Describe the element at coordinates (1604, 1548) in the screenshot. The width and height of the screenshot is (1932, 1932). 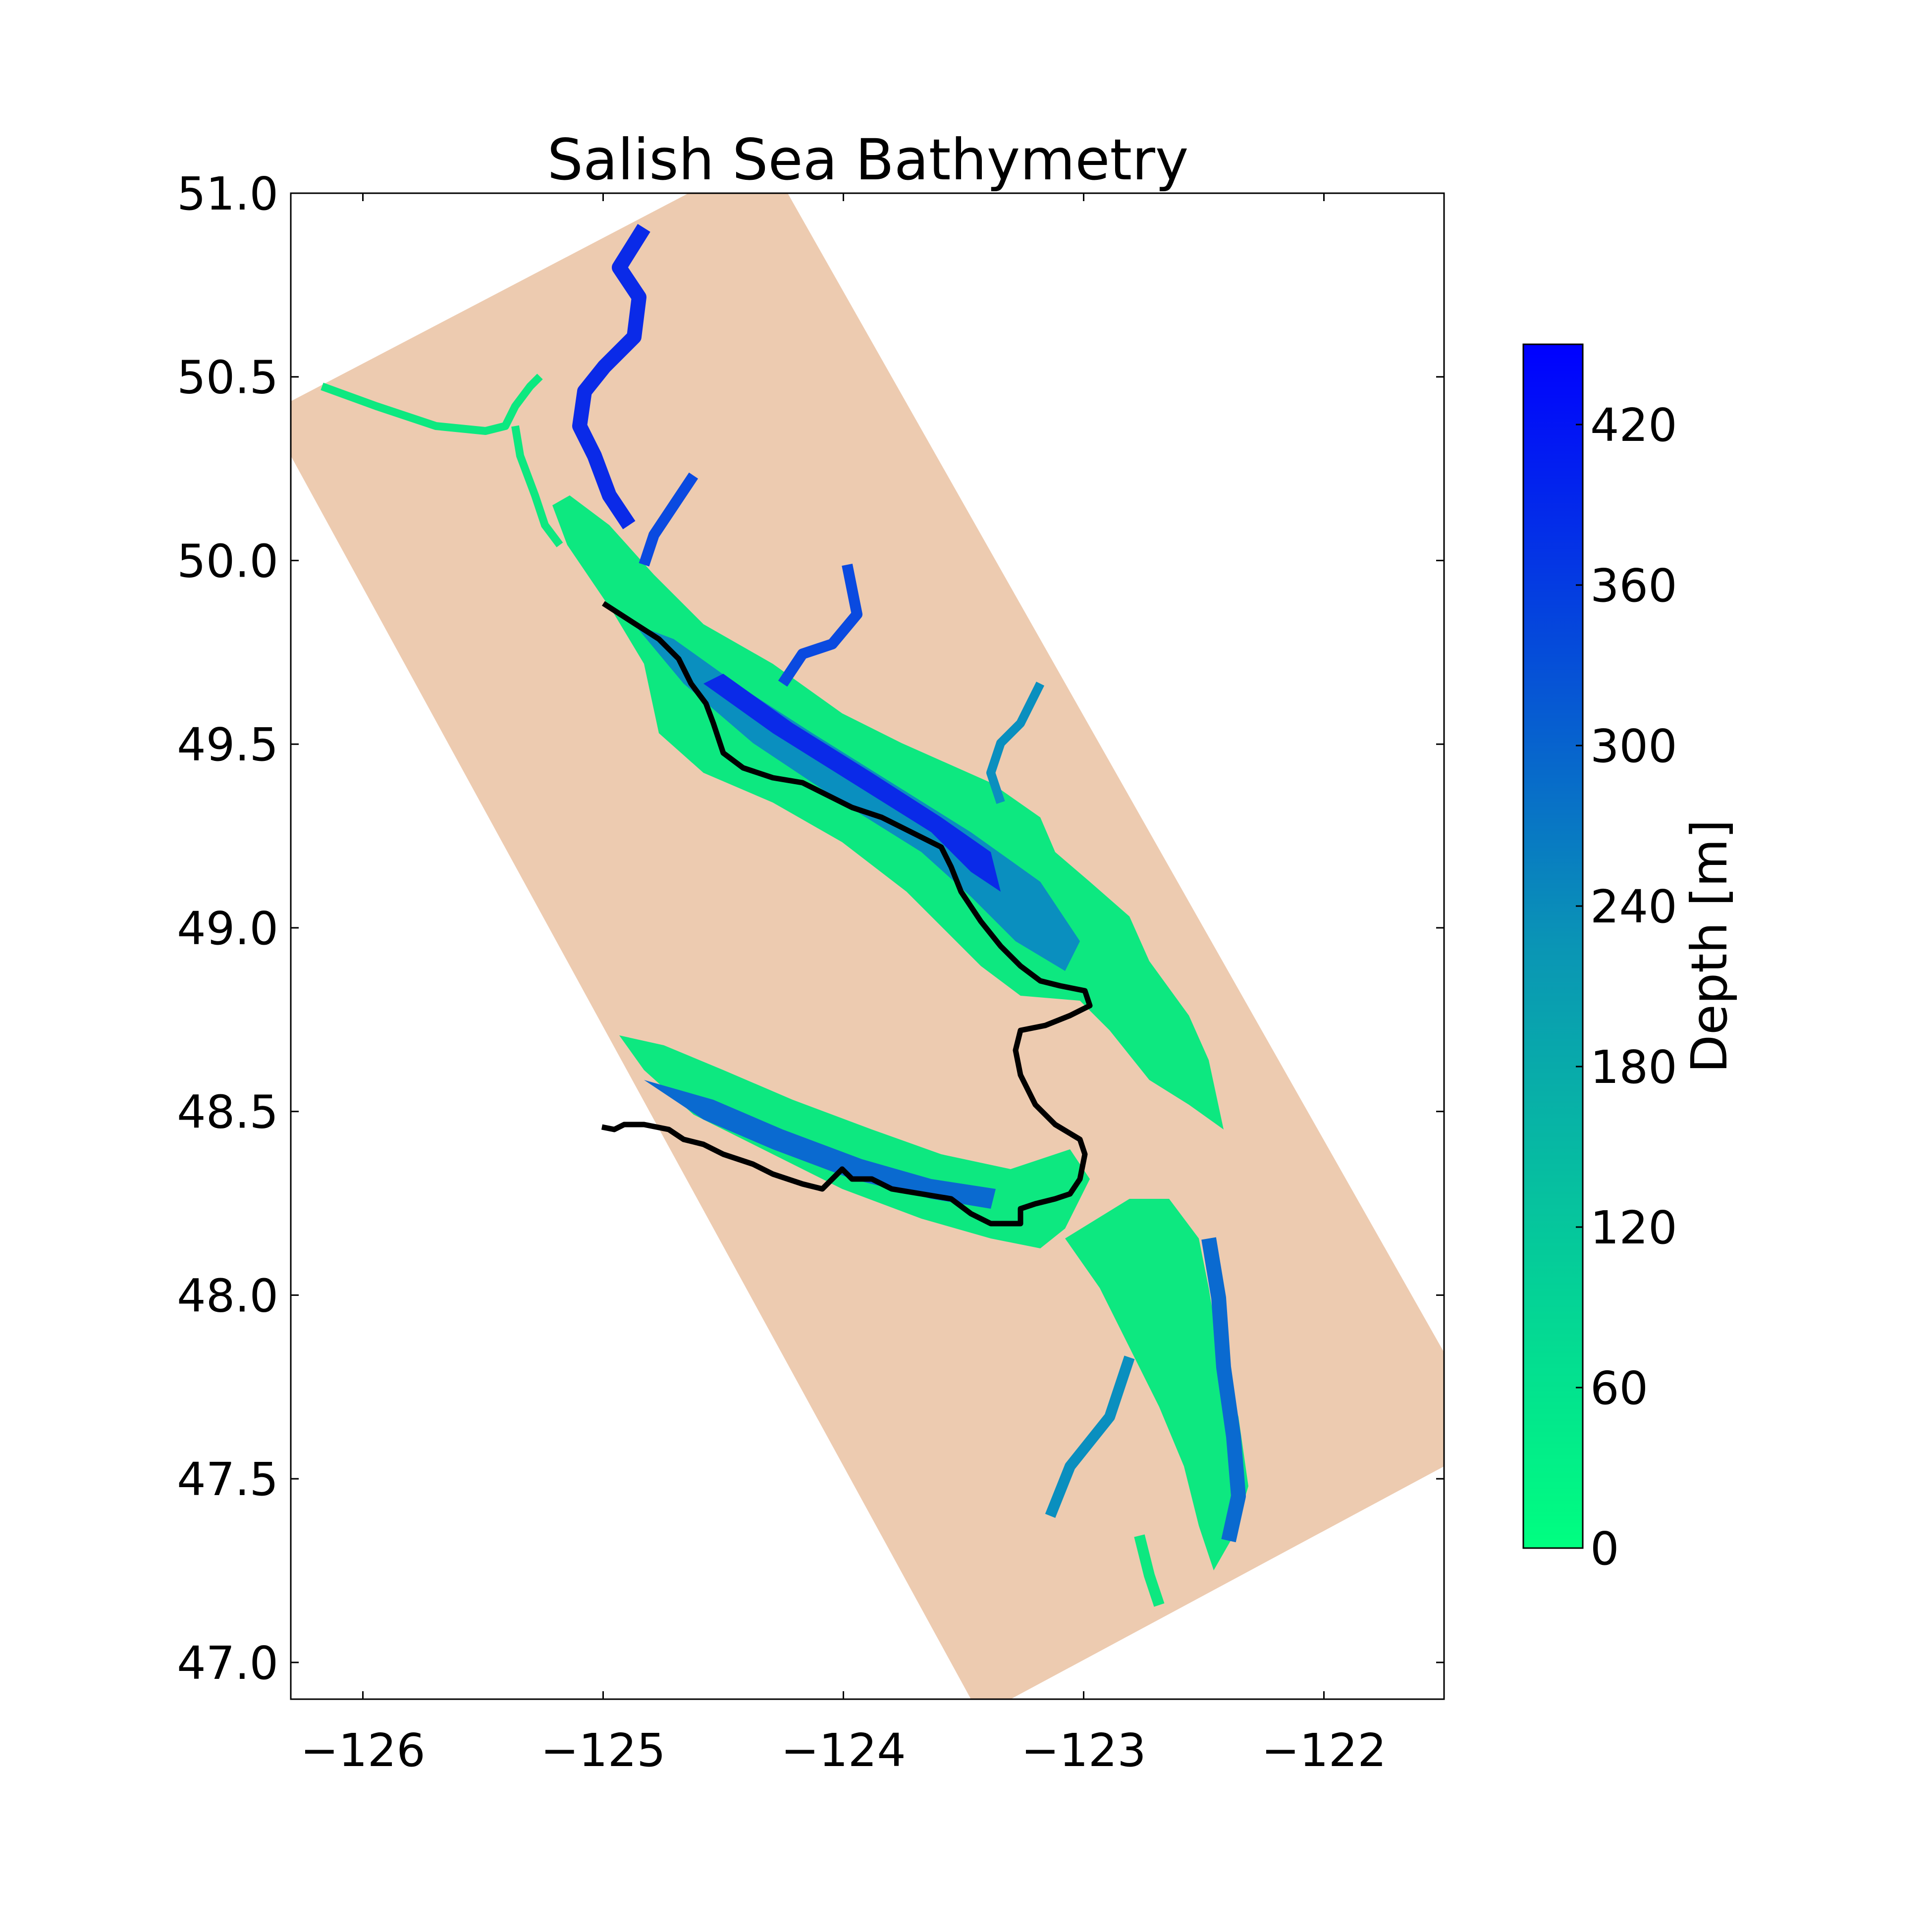
I see `colorbar-tick-label: 0` at that location.